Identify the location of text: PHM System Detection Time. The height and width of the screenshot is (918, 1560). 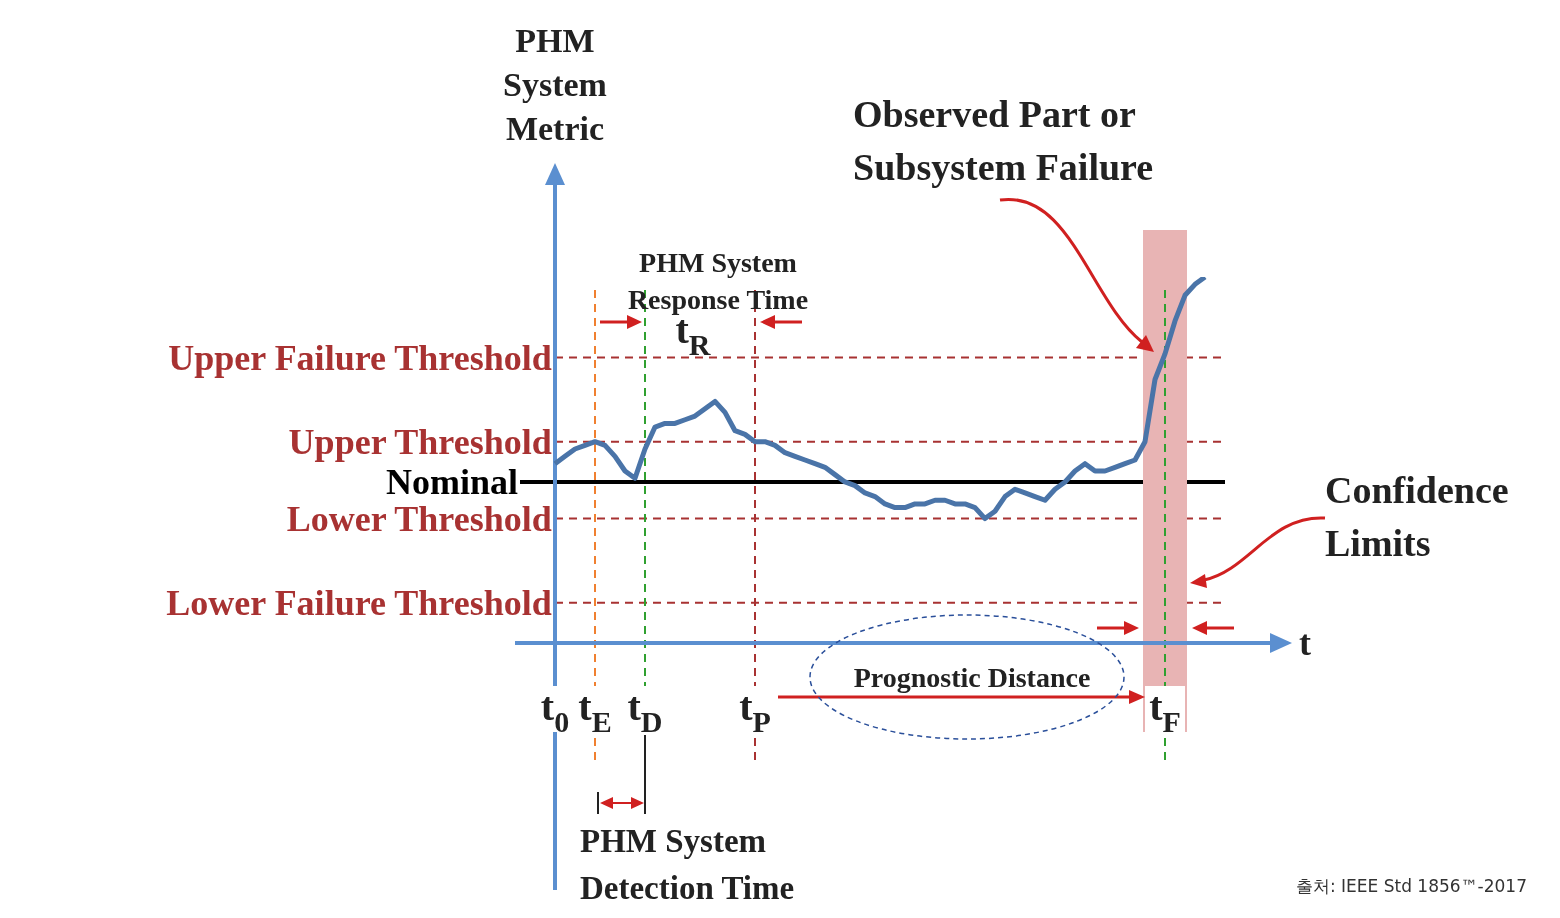
(687, 864).